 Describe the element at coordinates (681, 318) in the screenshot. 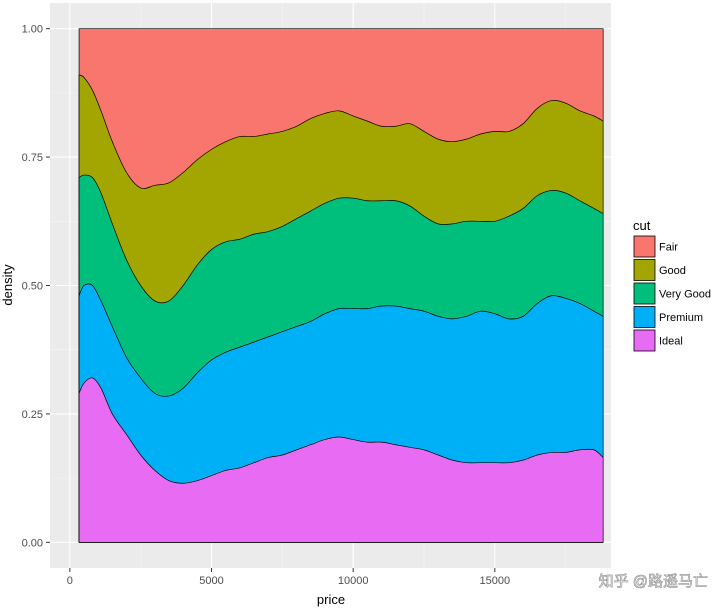

I see `legend-label-premium: Premium` at that location.